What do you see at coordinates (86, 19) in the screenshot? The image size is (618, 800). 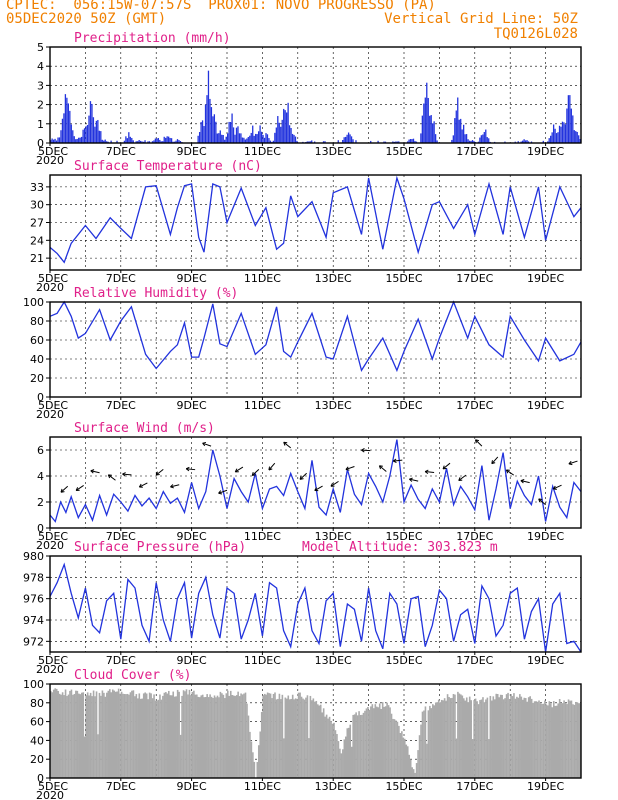 I see `header-date-line: 05DEC2020 50Z (GMT)` at bounding box center [86, 19].